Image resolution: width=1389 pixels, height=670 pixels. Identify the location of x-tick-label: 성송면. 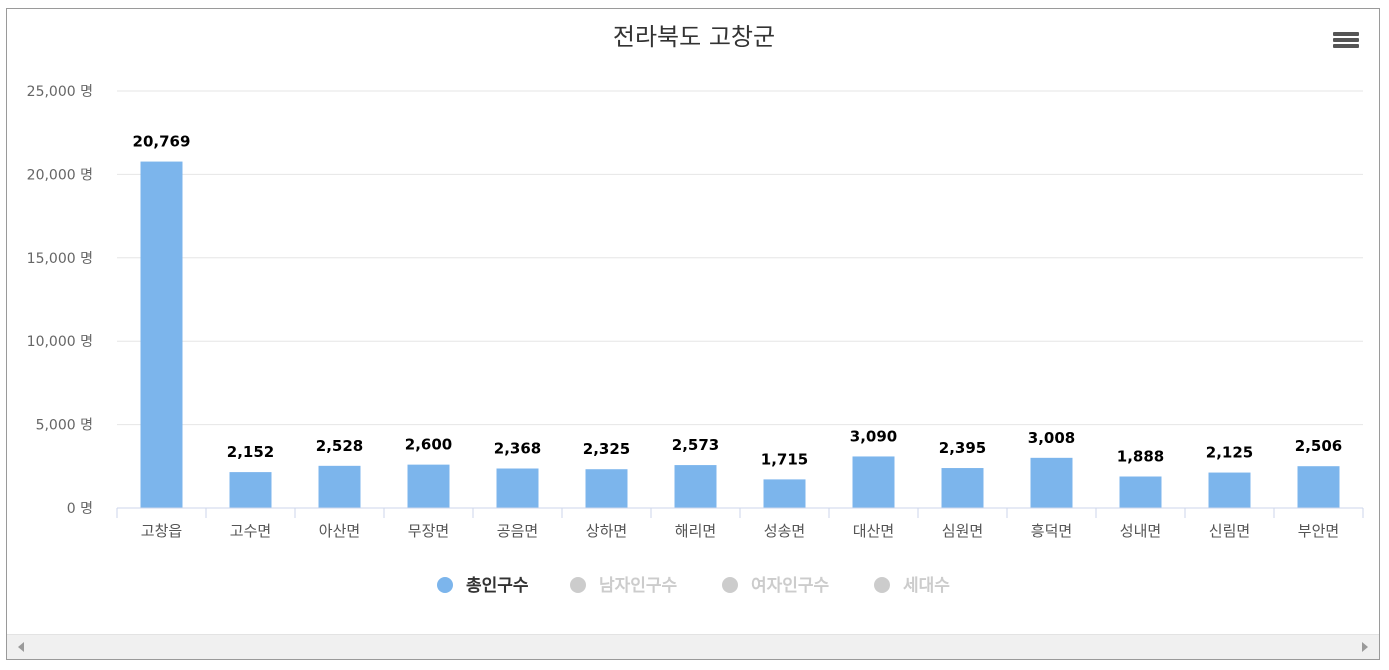
(784, 531).